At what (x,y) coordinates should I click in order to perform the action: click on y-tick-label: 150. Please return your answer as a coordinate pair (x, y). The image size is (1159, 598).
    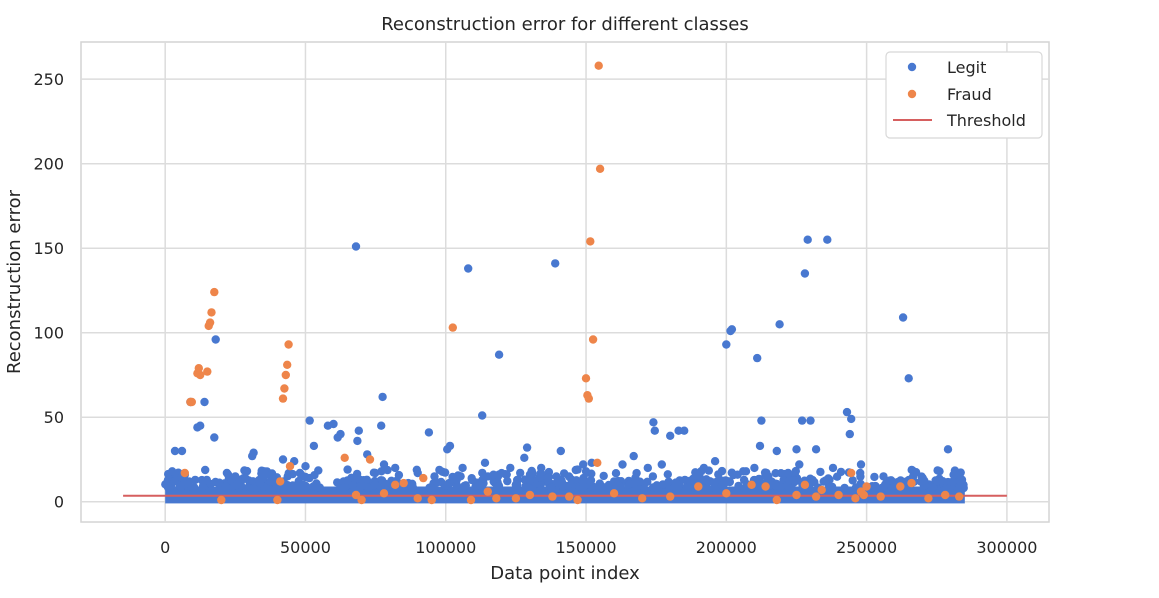
    Looking at the image, I should click on (48, 248).